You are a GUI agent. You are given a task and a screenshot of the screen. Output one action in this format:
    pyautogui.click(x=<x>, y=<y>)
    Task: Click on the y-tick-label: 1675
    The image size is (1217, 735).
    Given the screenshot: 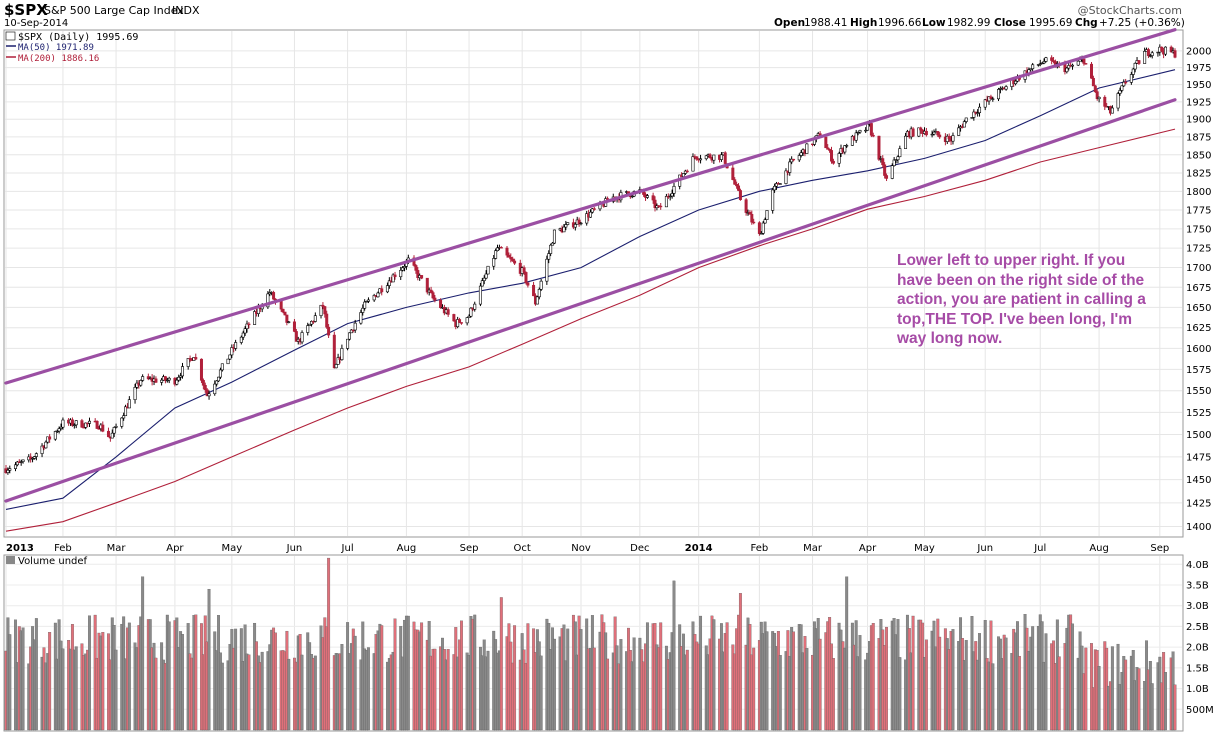 What is the action you would take?
    pyautogui.click(x=1198, y=288)
    